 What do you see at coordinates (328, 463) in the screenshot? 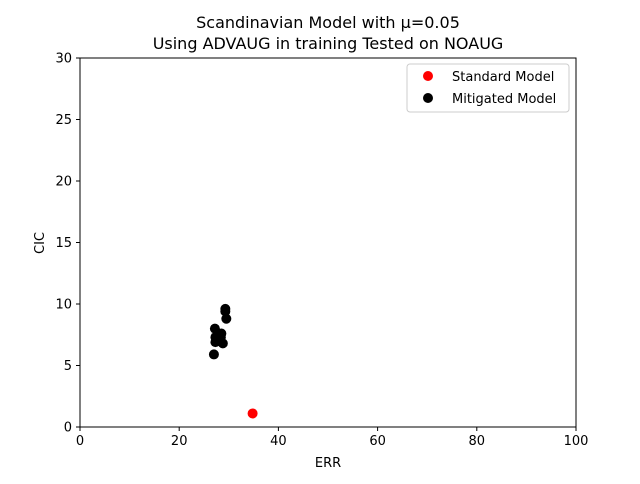
I see `x-axis-label: ERR` at bounding box center [328, 463].